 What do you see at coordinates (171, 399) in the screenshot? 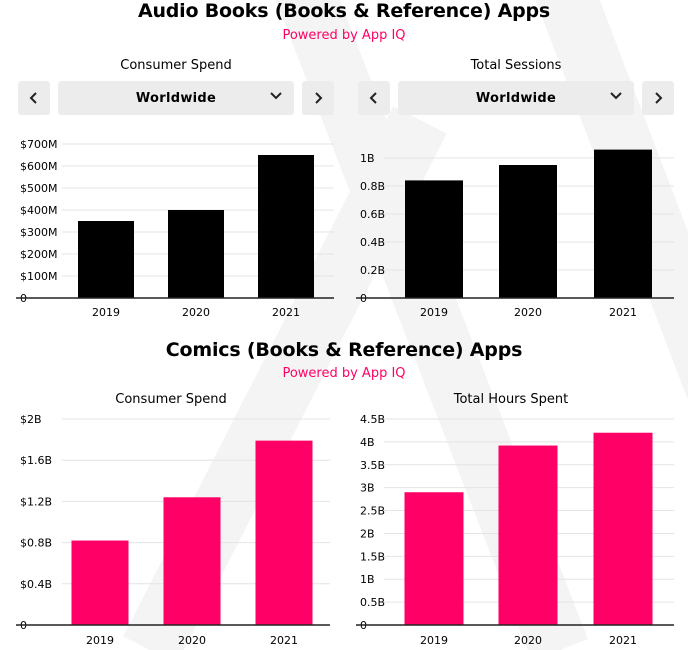
I see `chart-title-comics-spend: Consumer Spend` at bounding box center [171, 399].